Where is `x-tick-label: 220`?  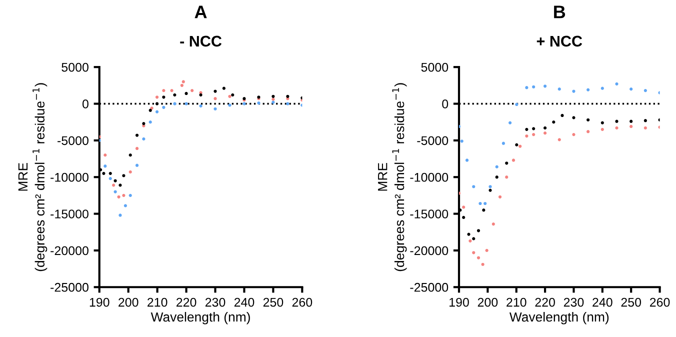 x-tick-label: 220 is located at coordinates (545, 302).